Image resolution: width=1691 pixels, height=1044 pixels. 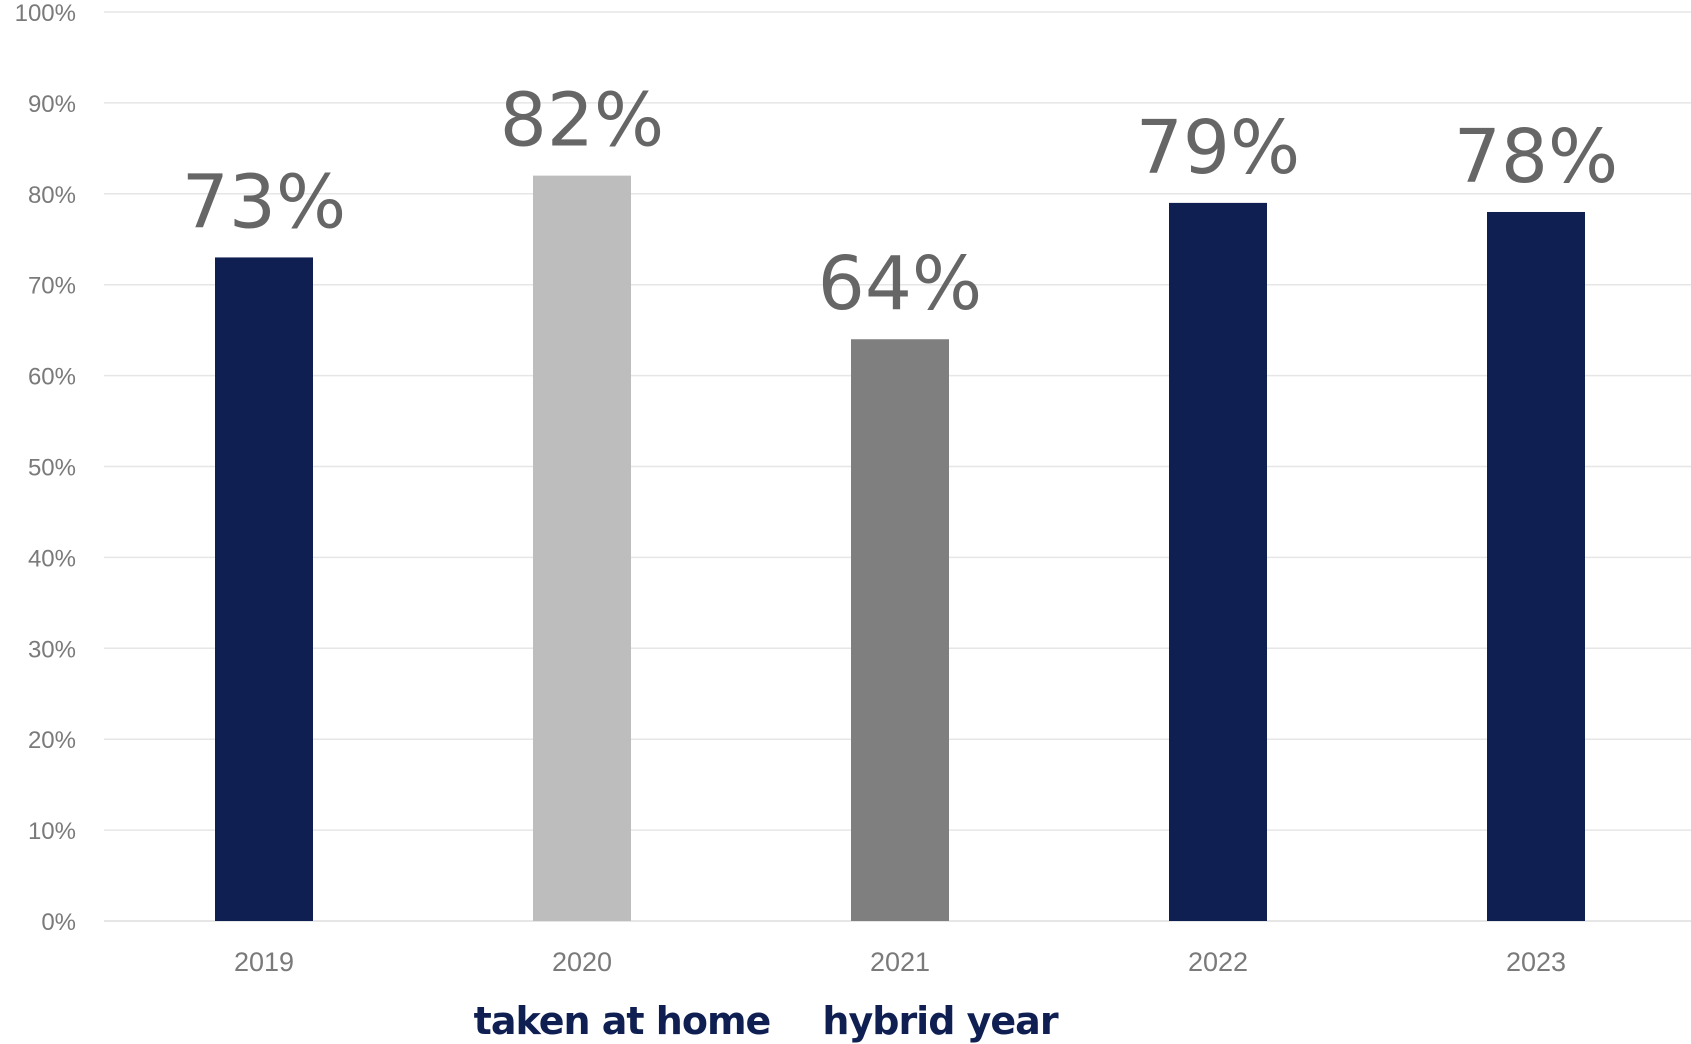 I want to click on bar-2022, so click(x=1218, y=561).